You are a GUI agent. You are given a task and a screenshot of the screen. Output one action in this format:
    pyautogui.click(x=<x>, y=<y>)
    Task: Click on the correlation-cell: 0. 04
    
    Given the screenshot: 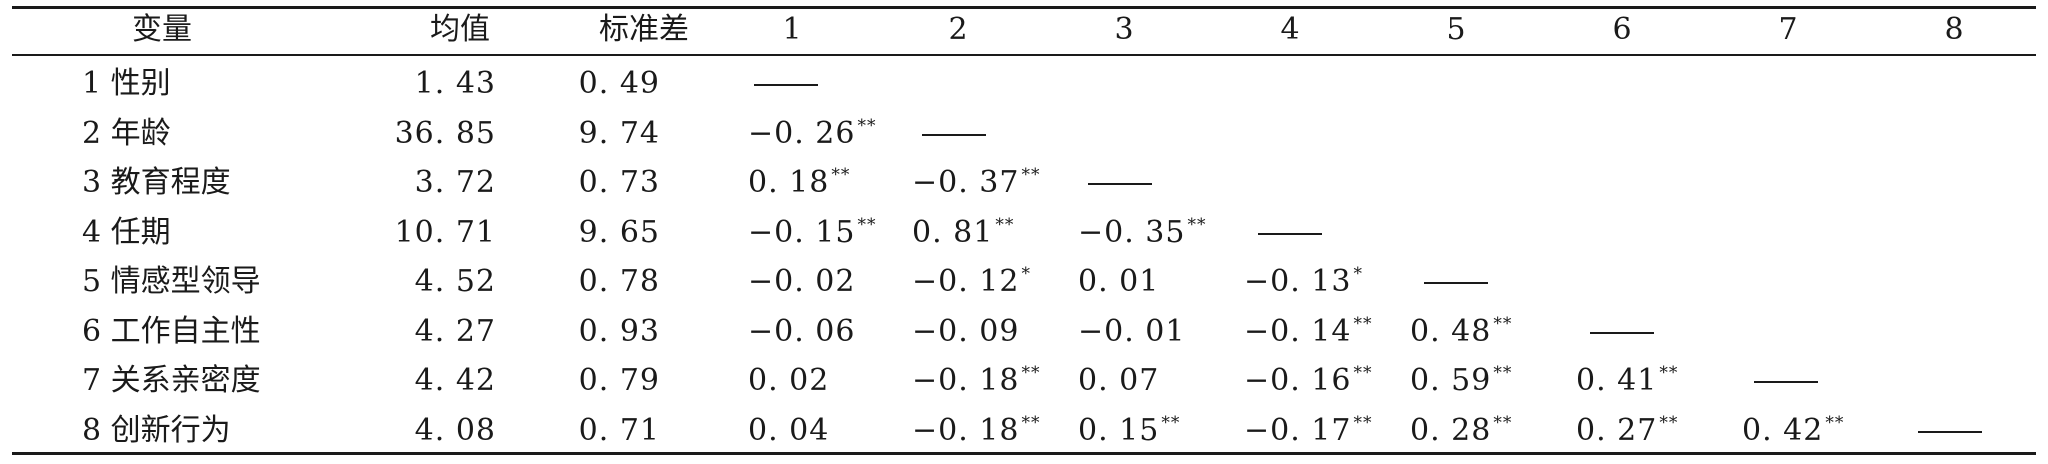 What is the action you would take?
    pyautogui.click(x=788, y=431)
    